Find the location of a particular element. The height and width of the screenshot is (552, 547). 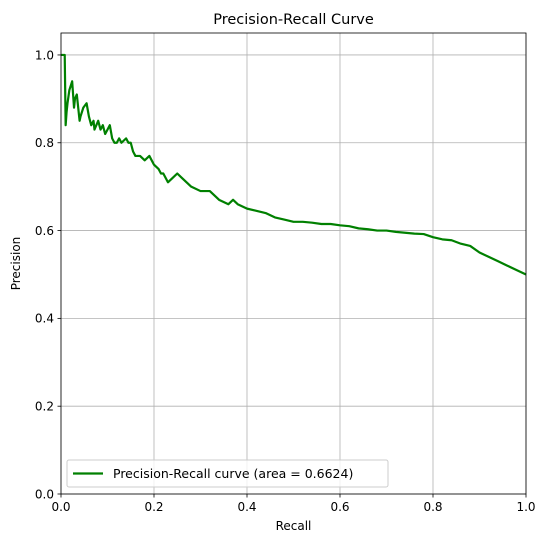

y-tick-label: 0.4 is located at coordinates (44, 319).